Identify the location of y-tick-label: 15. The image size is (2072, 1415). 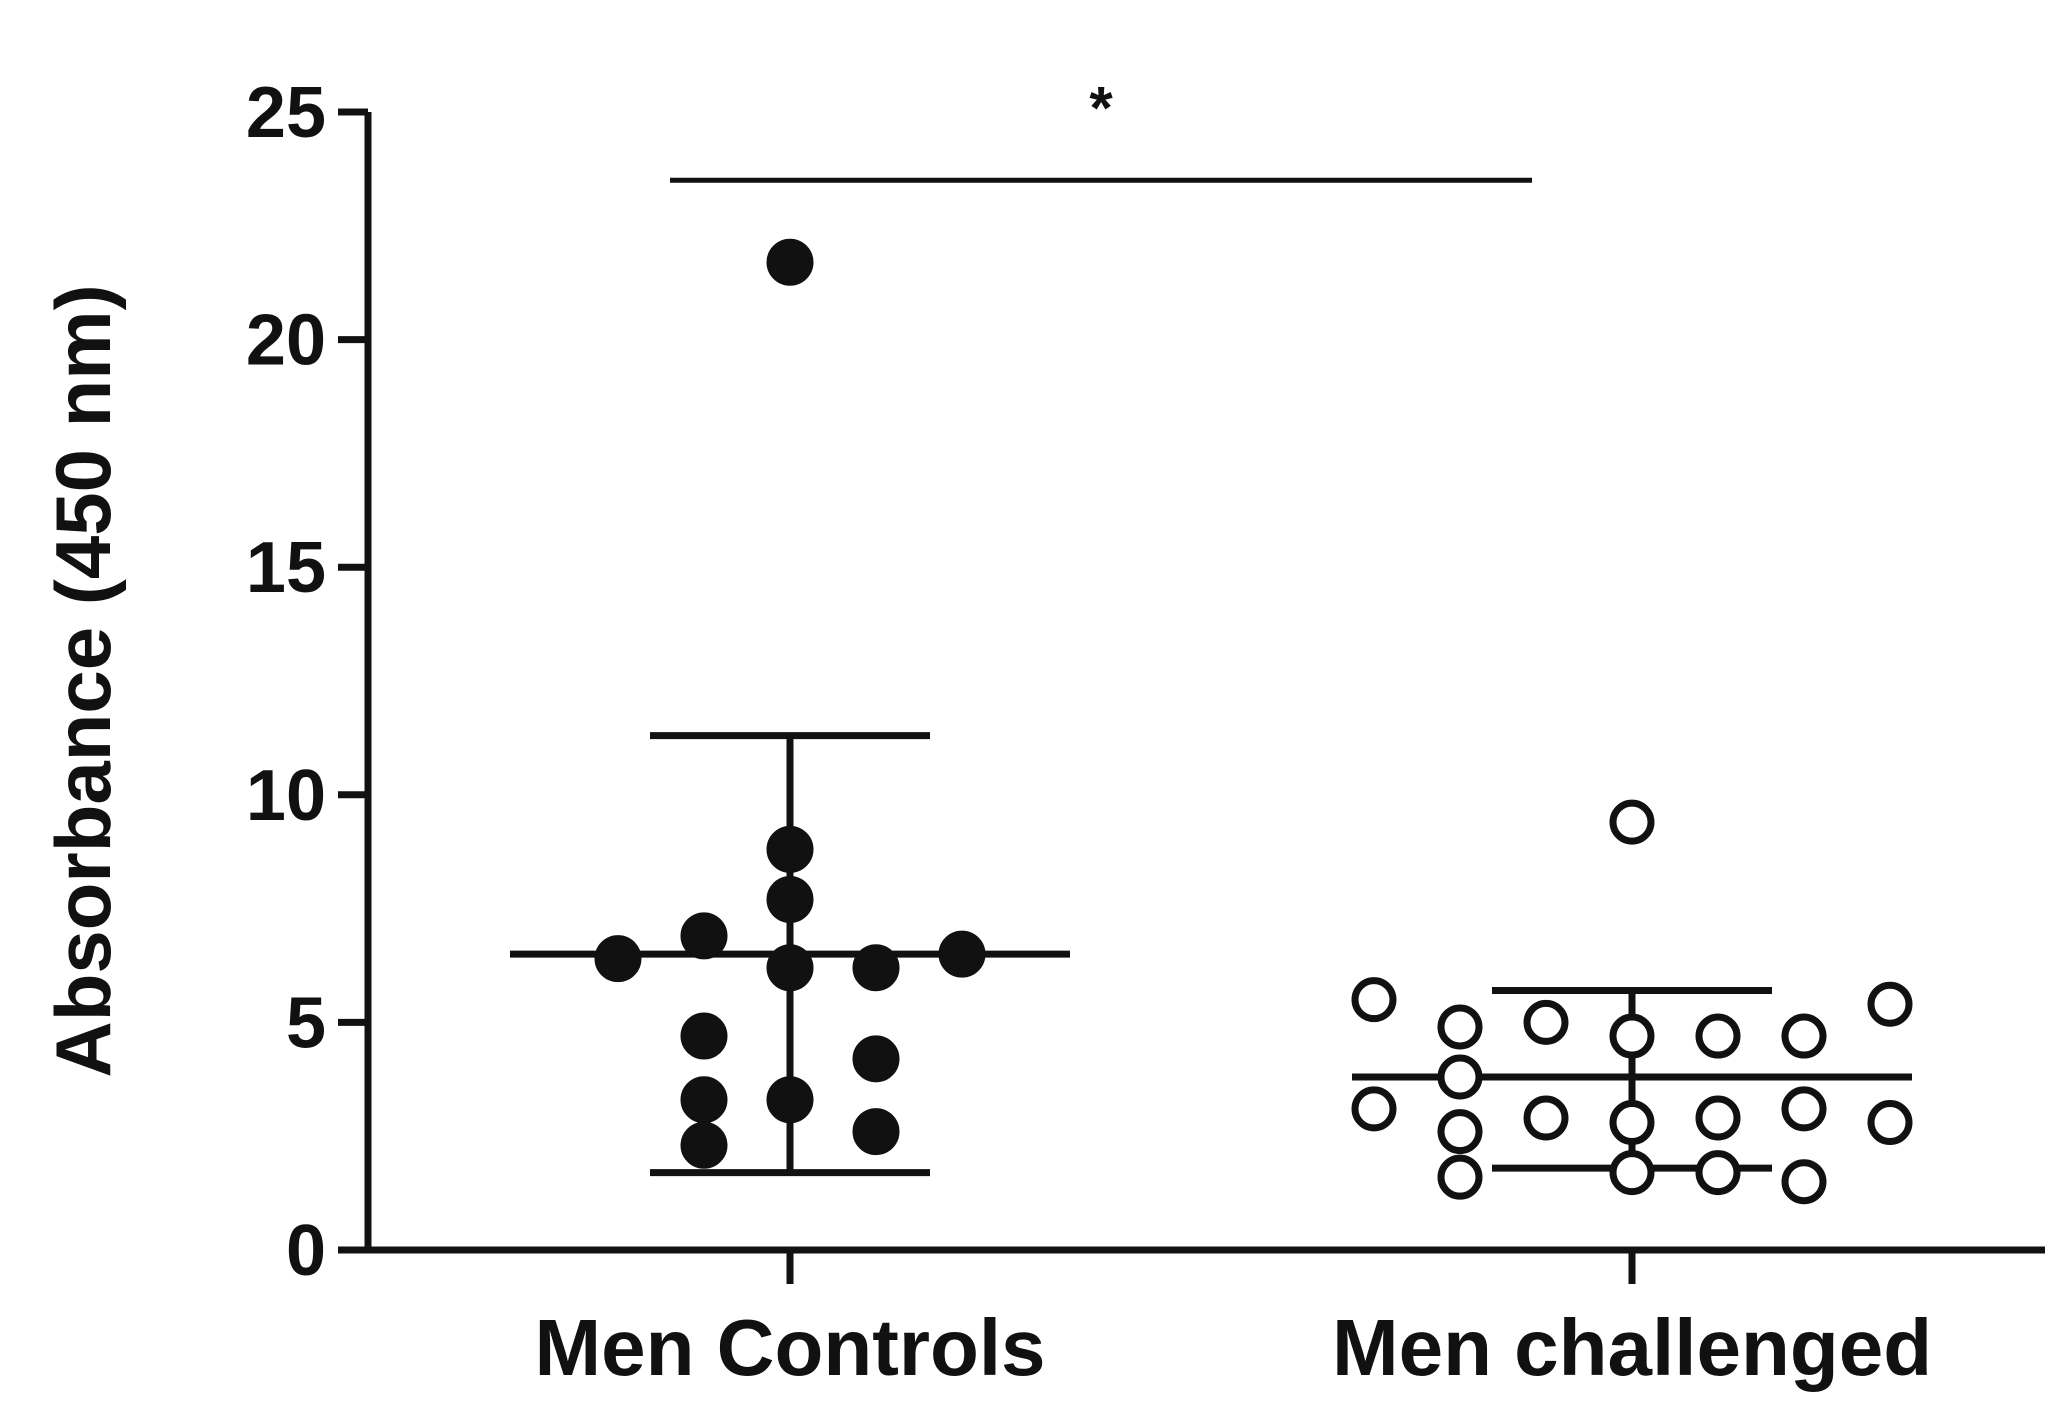
(286, 568).